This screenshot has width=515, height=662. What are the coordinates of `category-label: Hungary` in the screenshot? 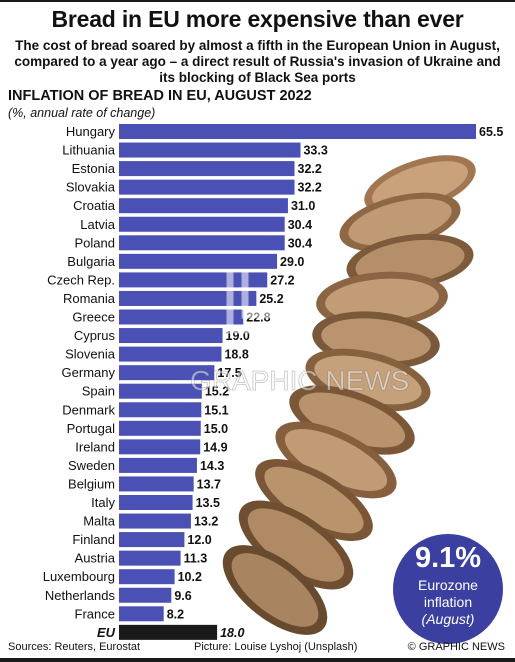 It's located at (91, 131).